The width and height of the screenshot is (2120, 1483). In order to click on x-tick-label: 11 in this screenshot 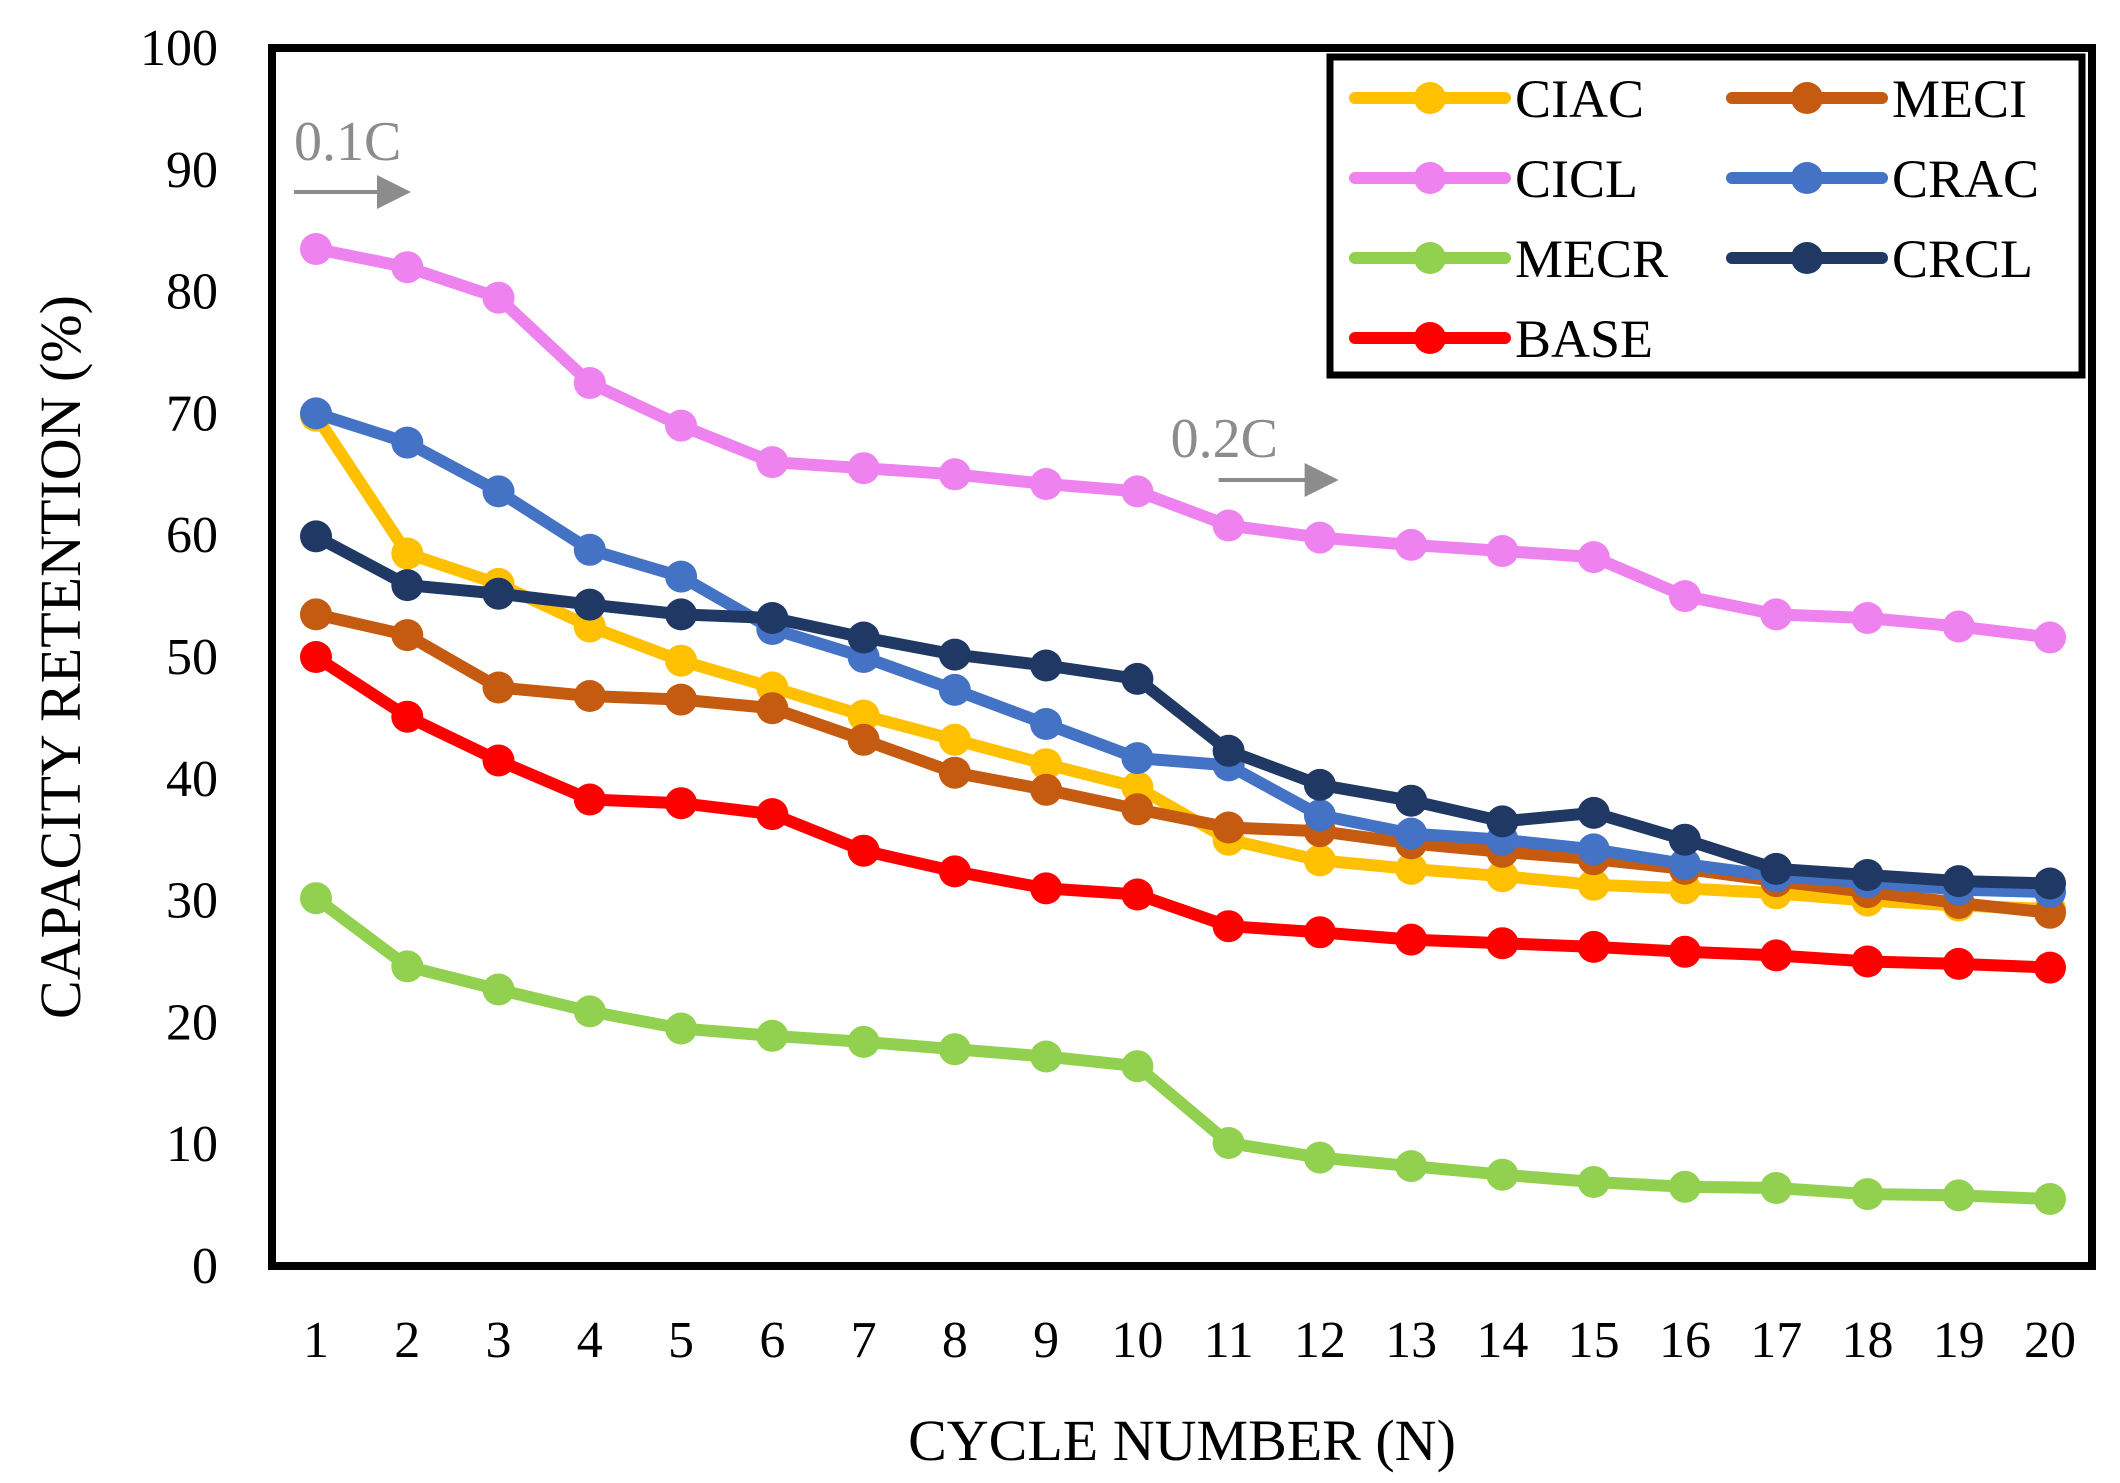, I will do `click(1229, 1340)`.